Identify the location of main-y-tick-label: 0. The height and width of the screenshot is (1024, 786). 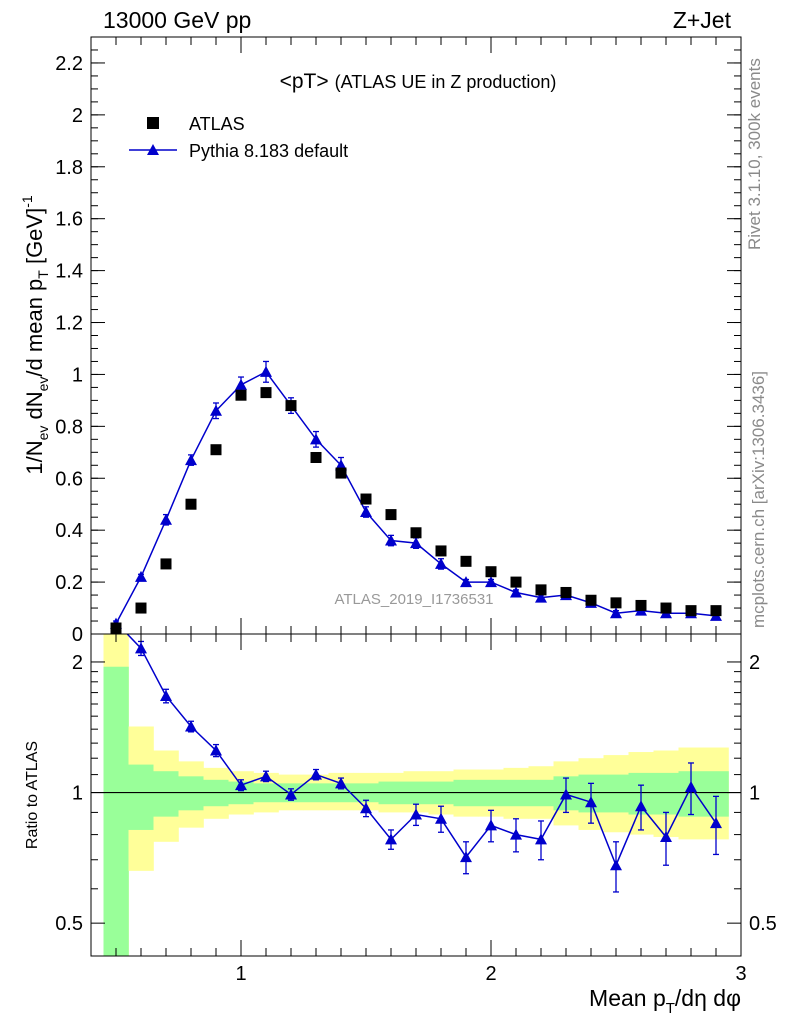
(77, 635).